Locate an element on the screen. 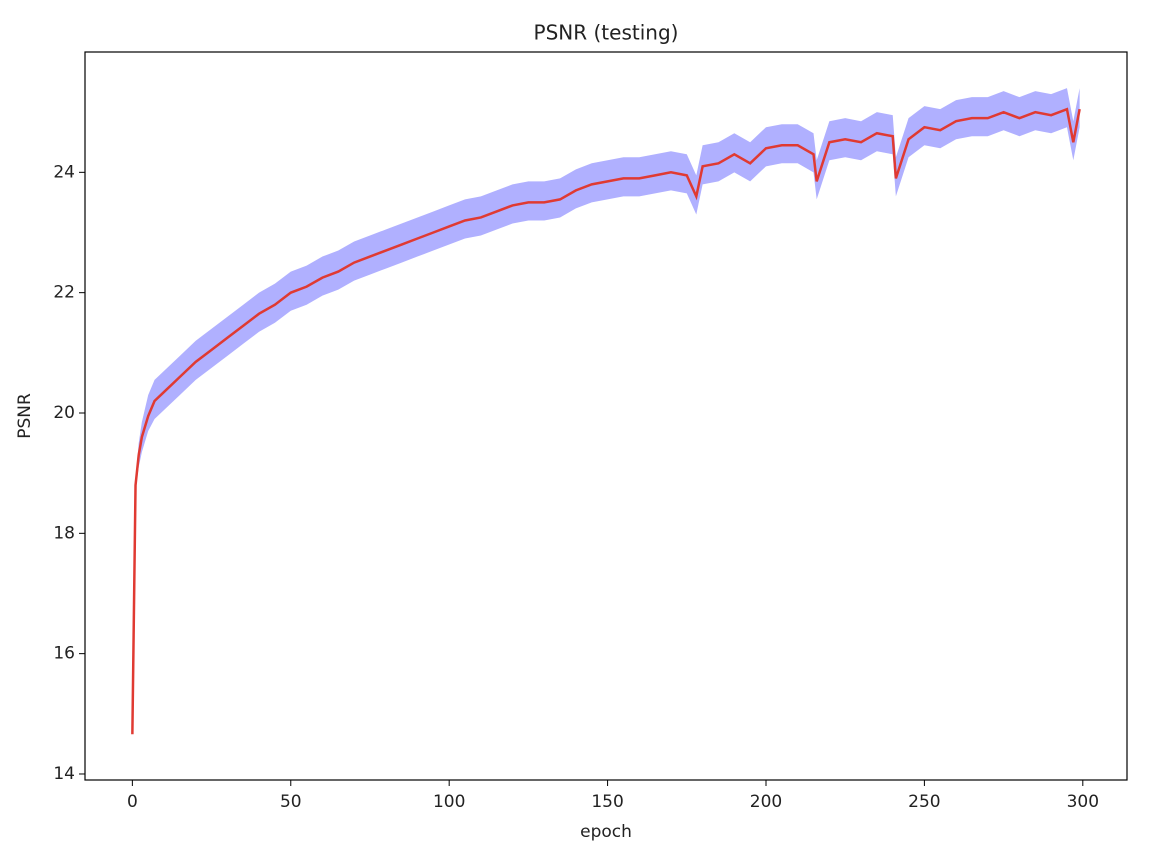 Image resolution: width=1166 pixels, height=858 pixels. x-tick-label: 50 is located at coordinates (291, 802).